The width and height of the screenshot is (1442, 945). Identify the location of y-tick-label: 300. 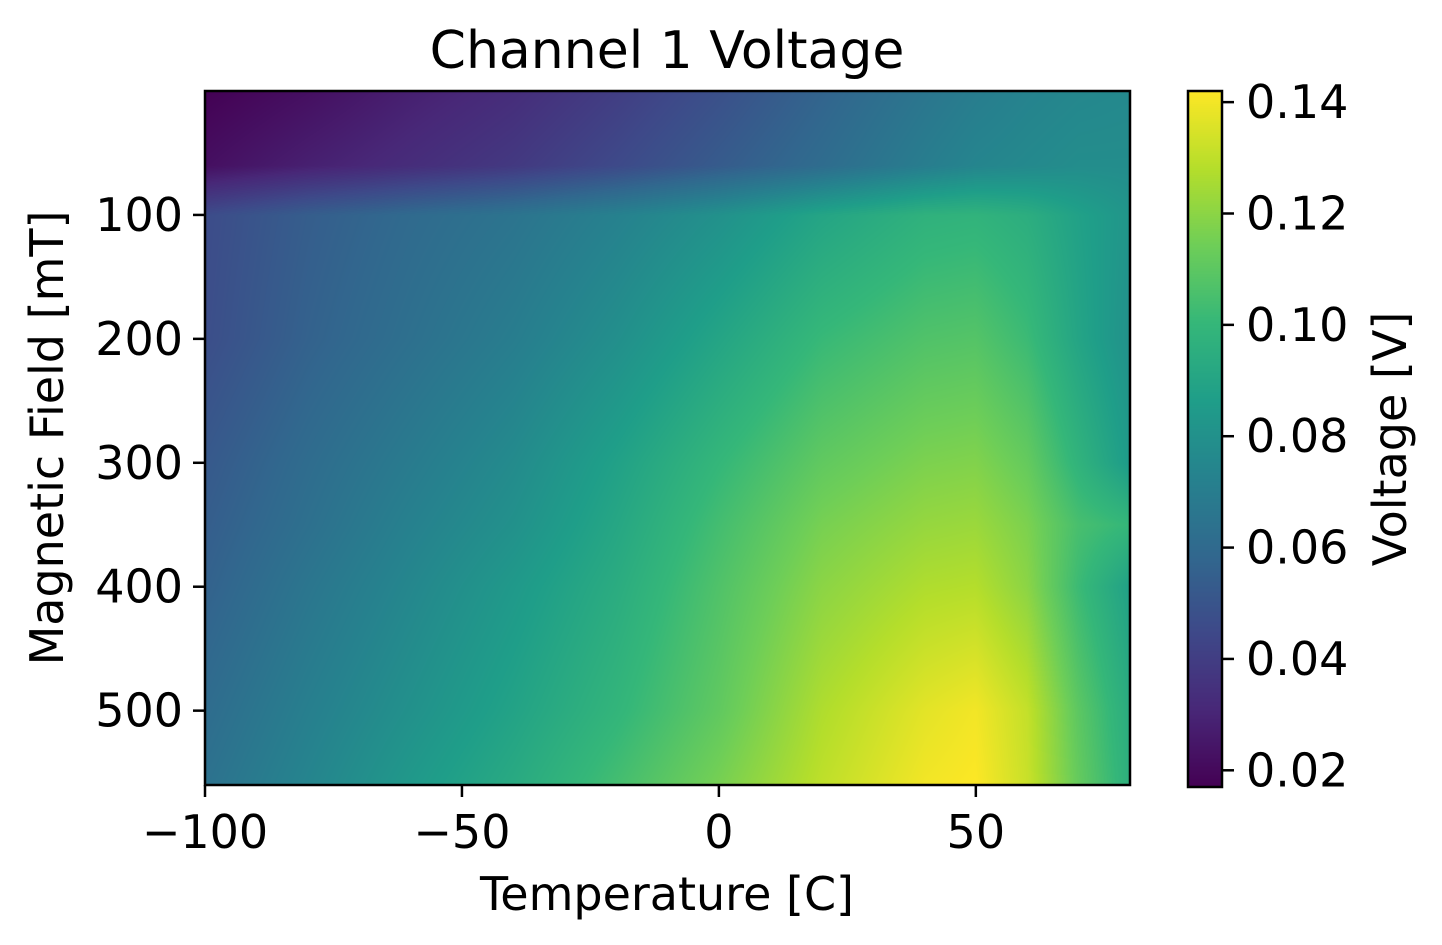
(139, 463).